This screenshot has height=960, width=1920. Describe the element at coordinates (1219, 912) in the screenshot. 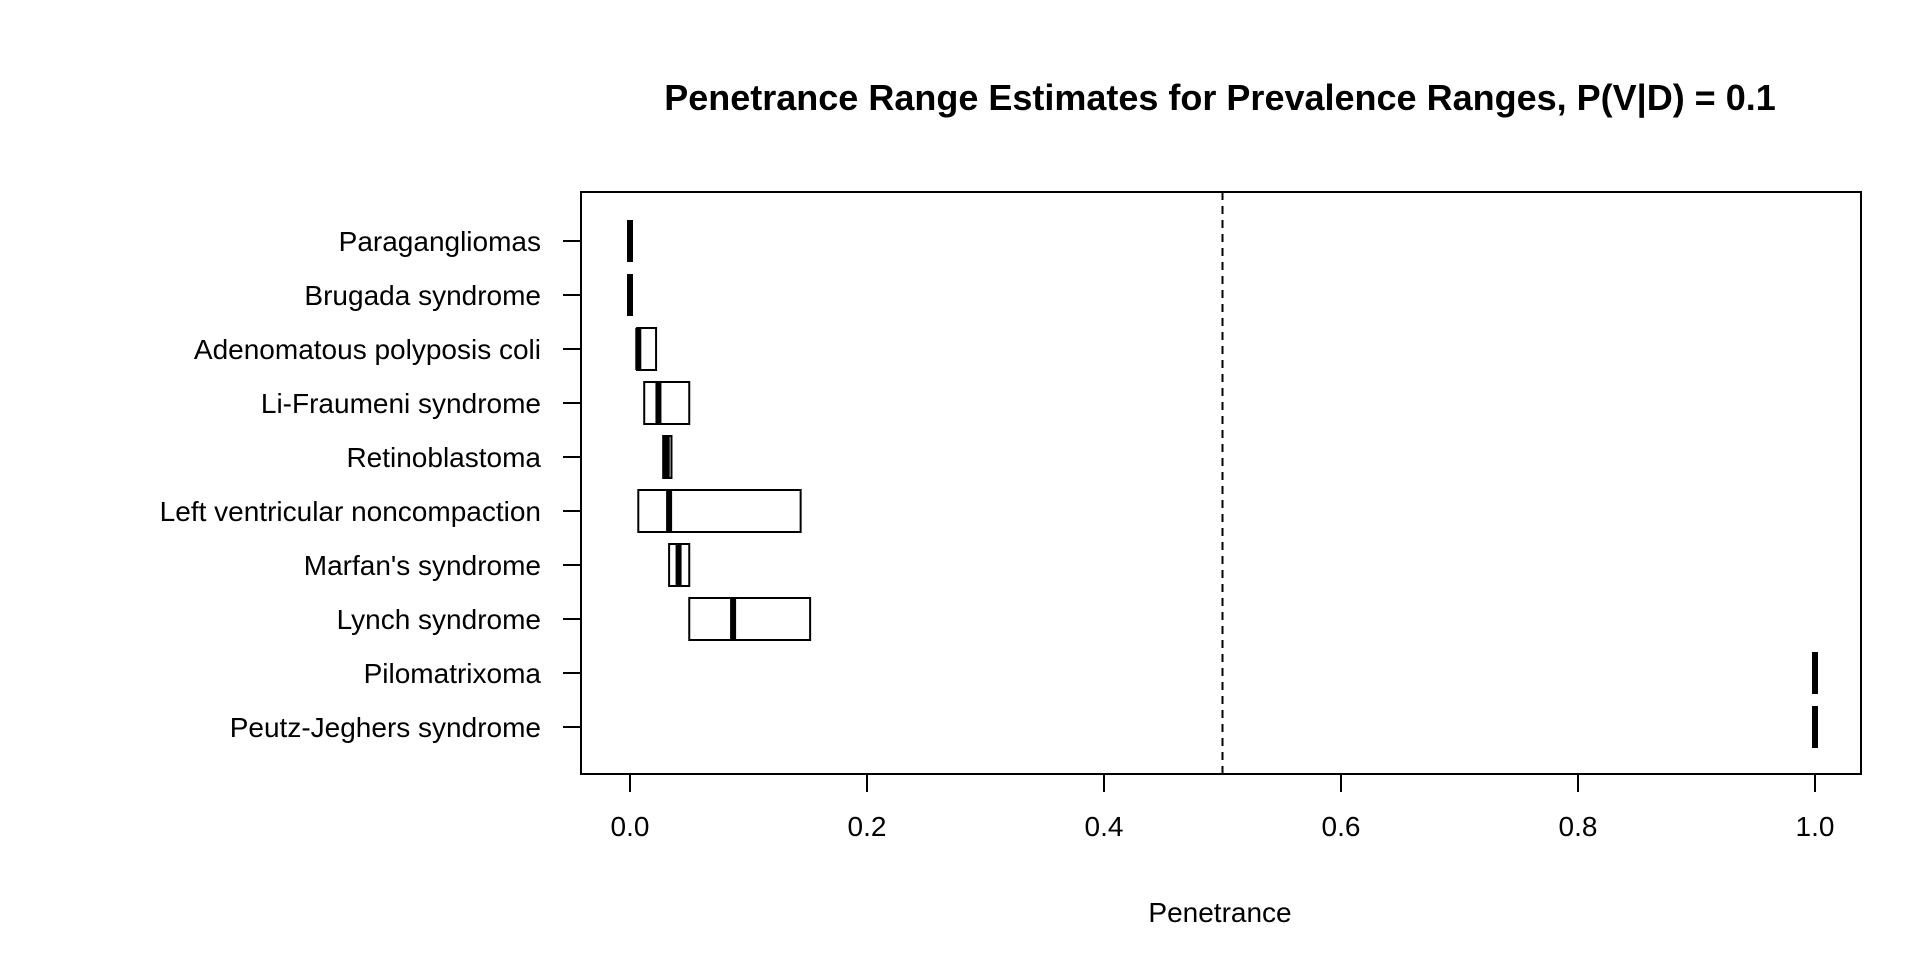

I see `x-axis-label: Penetrance` at that location.